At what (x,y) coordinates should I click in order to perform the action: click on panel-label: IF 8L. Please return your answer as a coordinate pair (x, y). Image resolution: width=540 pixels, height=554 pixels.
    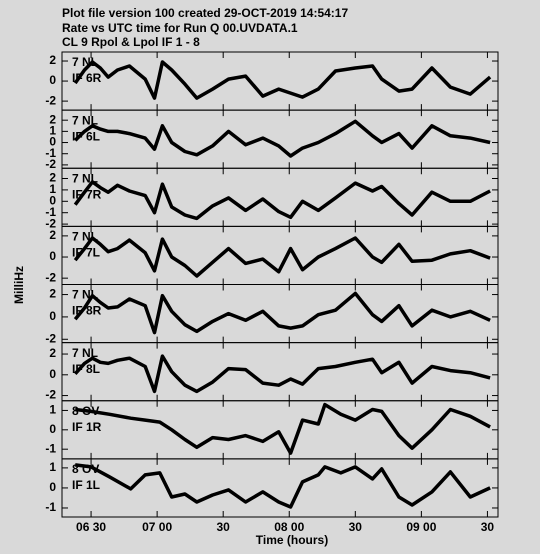
    Looking at the image, I should click on (86, 369).